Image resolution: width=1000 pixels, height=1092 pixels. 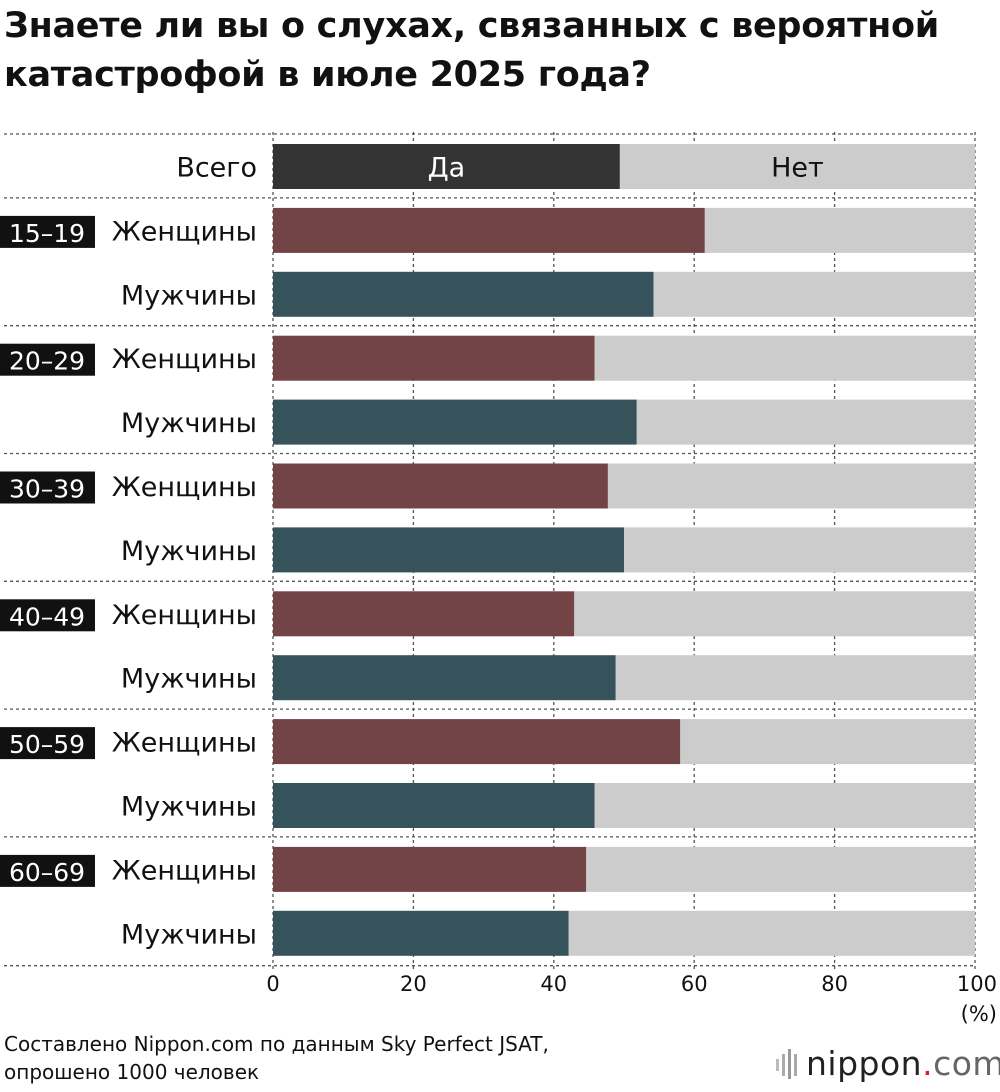 I want to click on no-segment-label: Нет, so click(x=797, y=168).